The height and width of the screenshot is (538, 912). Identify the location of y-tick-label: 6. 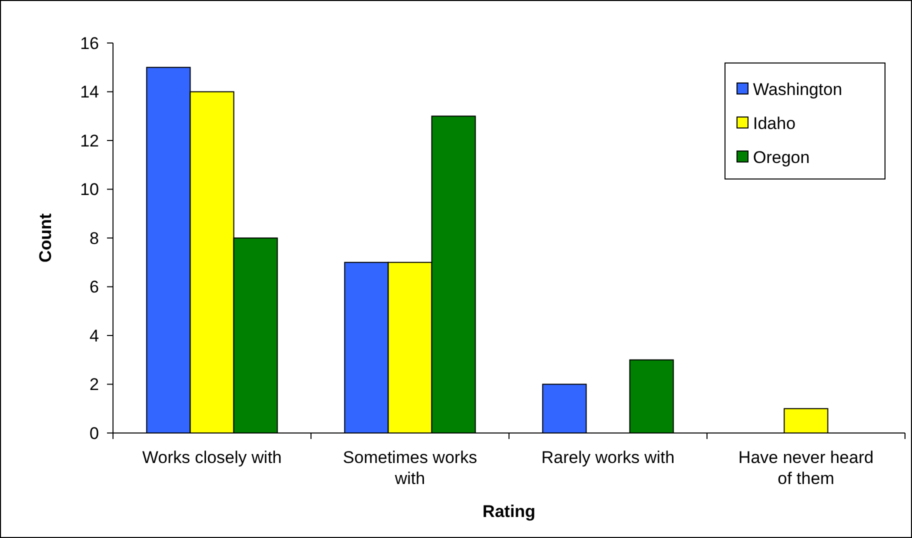
(94, 287).